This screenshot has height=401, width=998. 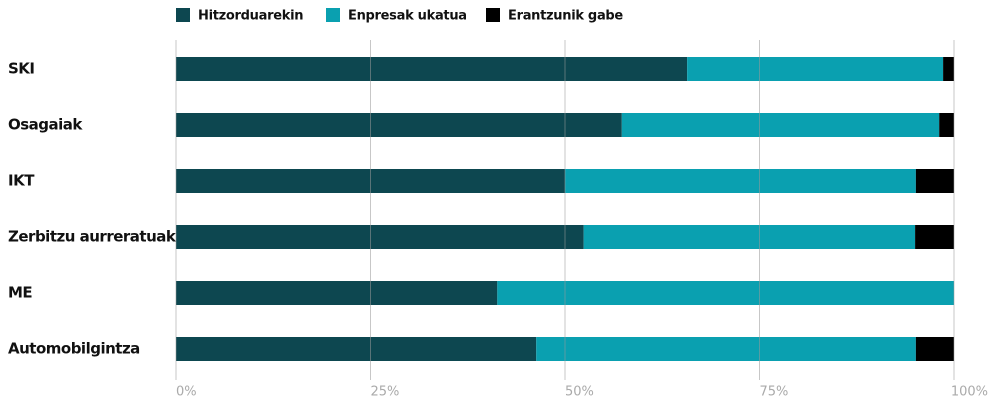 I want to click on x-tick-label: 75%, so click(x=774, y=392).